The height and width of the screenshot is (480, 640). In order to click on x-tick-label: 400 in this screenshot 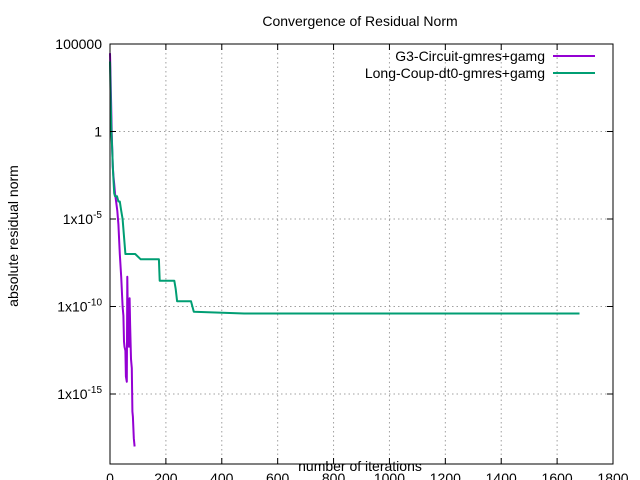, I will do `click(222, 475)`.